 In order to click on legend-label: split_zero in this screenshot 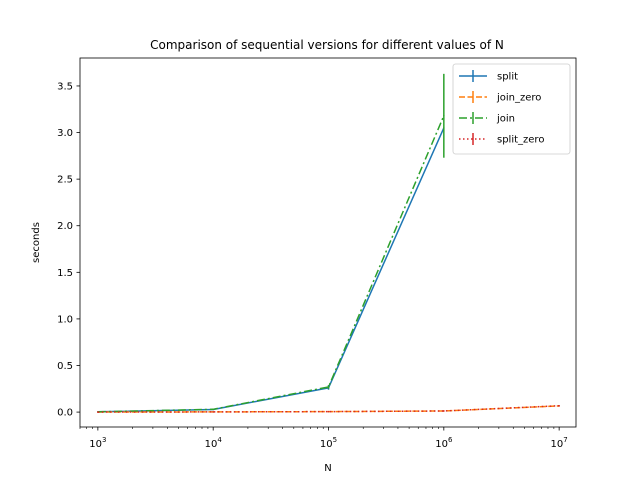, I will do `click(520, 140)`.